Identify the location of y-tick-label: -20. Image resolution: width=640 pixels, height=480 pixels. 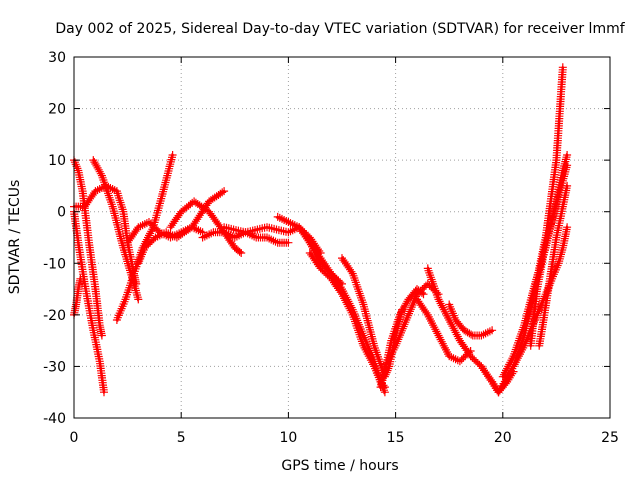
(54, 316).